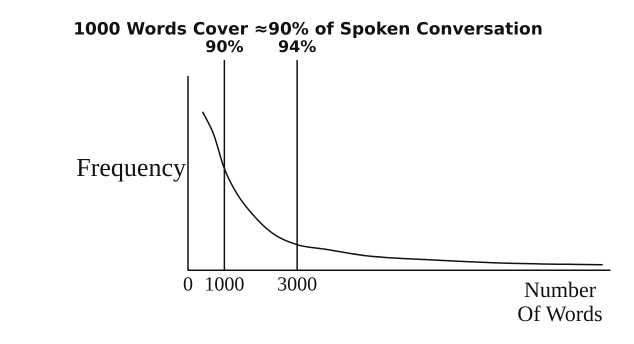  Describe the element at coordinates (297, 46) in the screenshot. I see `text: 94%` at that location.